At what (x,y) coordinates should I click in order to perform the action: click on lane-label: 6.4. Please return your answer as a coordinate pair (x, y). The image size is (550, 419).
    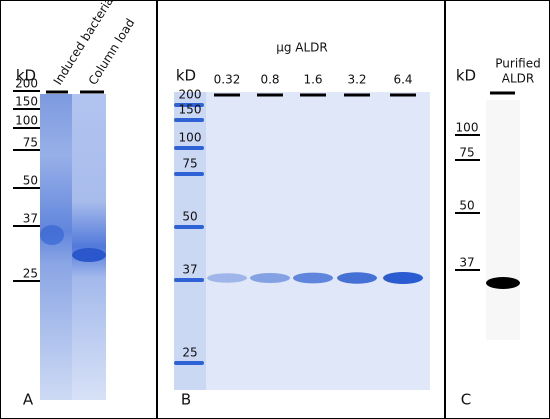
    Looking at the image, I should click on (402, 80).